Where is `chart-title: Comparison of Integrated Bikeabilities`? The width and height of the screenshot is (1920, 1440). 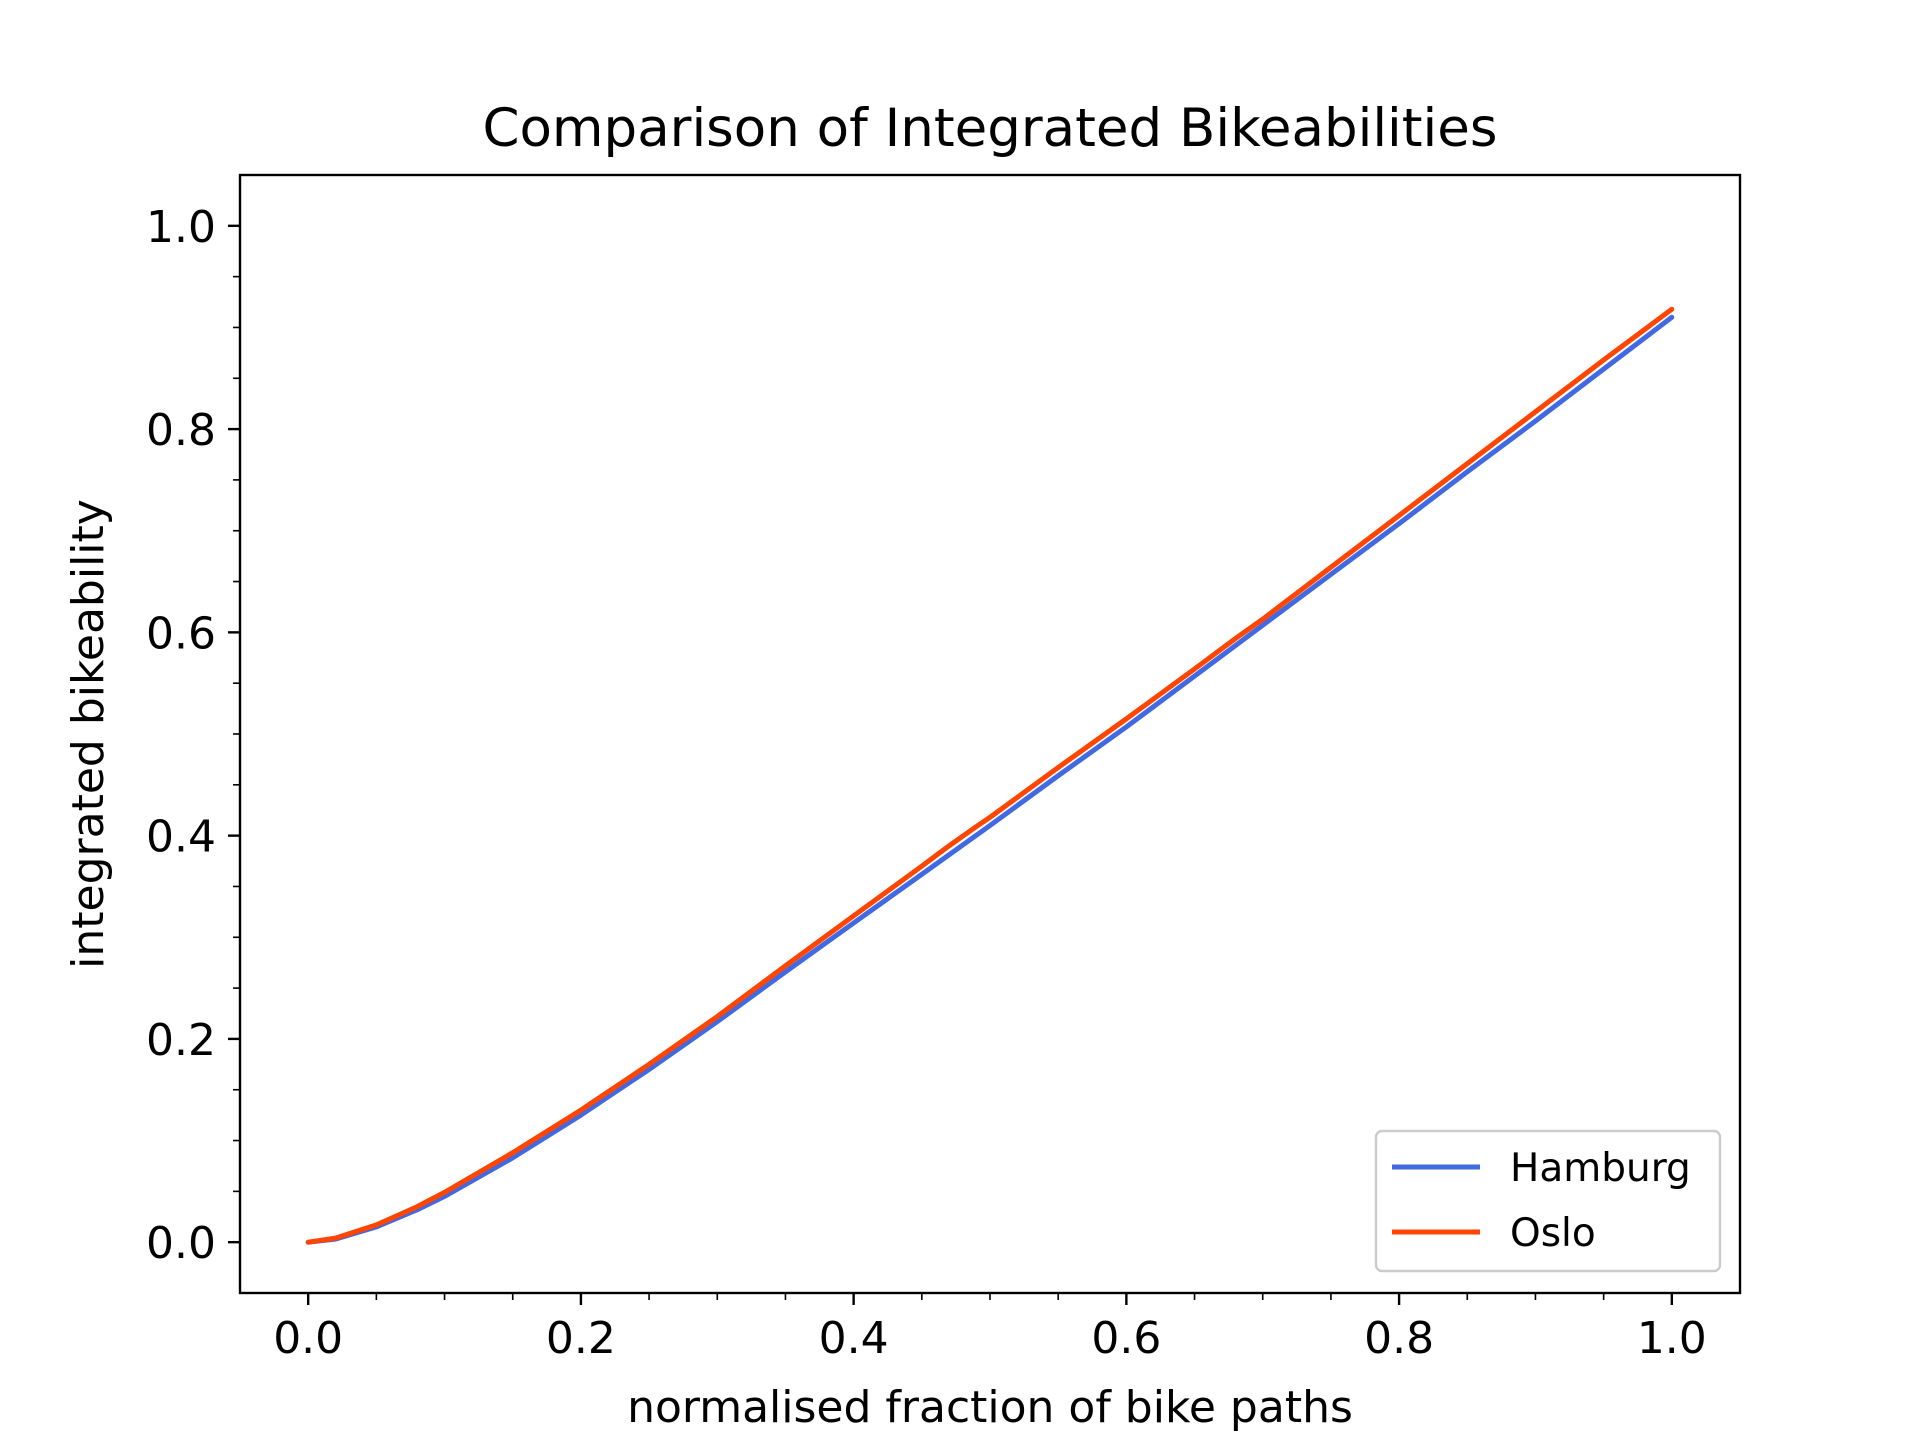 chart-title: Comparison of Integrated Bikeabilities is located at coordinates (989, 128).